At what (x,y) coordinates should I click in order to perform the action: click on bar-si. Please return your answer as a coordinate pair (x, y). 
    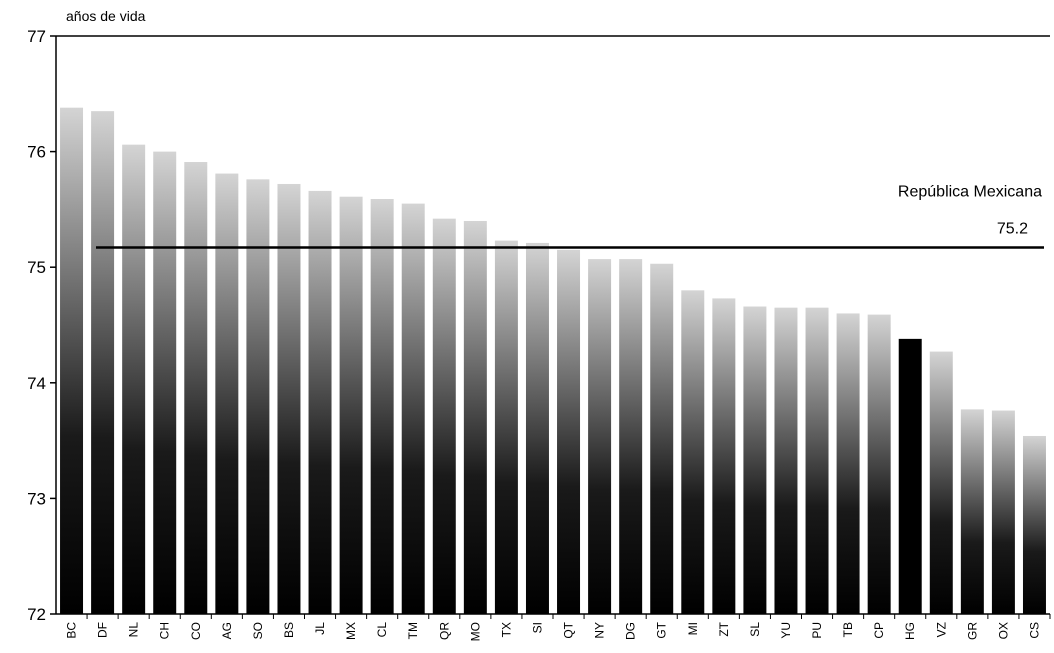
    Looking at the image, I should click on (537, 428).